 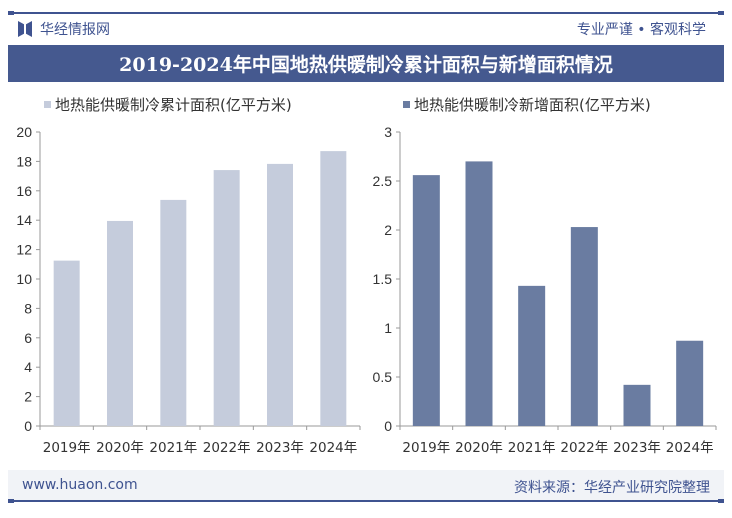 I want to click on footer-source: 资料来源：华经产业研究院整理, so click(x=612, y=488).